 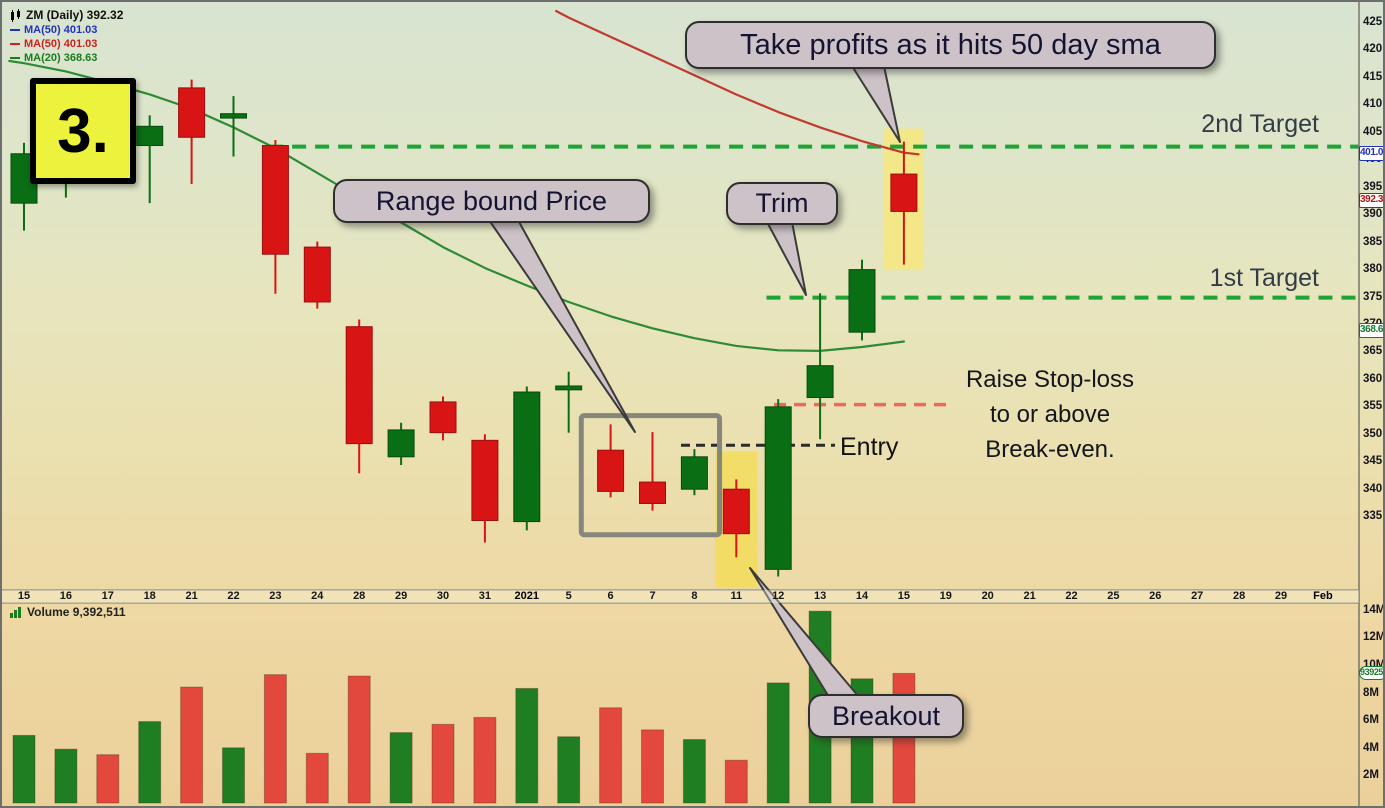 I want to click on raise-stop-loss-note: Raise Stop-loss to or above Break-even., so click(x=1050, y=414).